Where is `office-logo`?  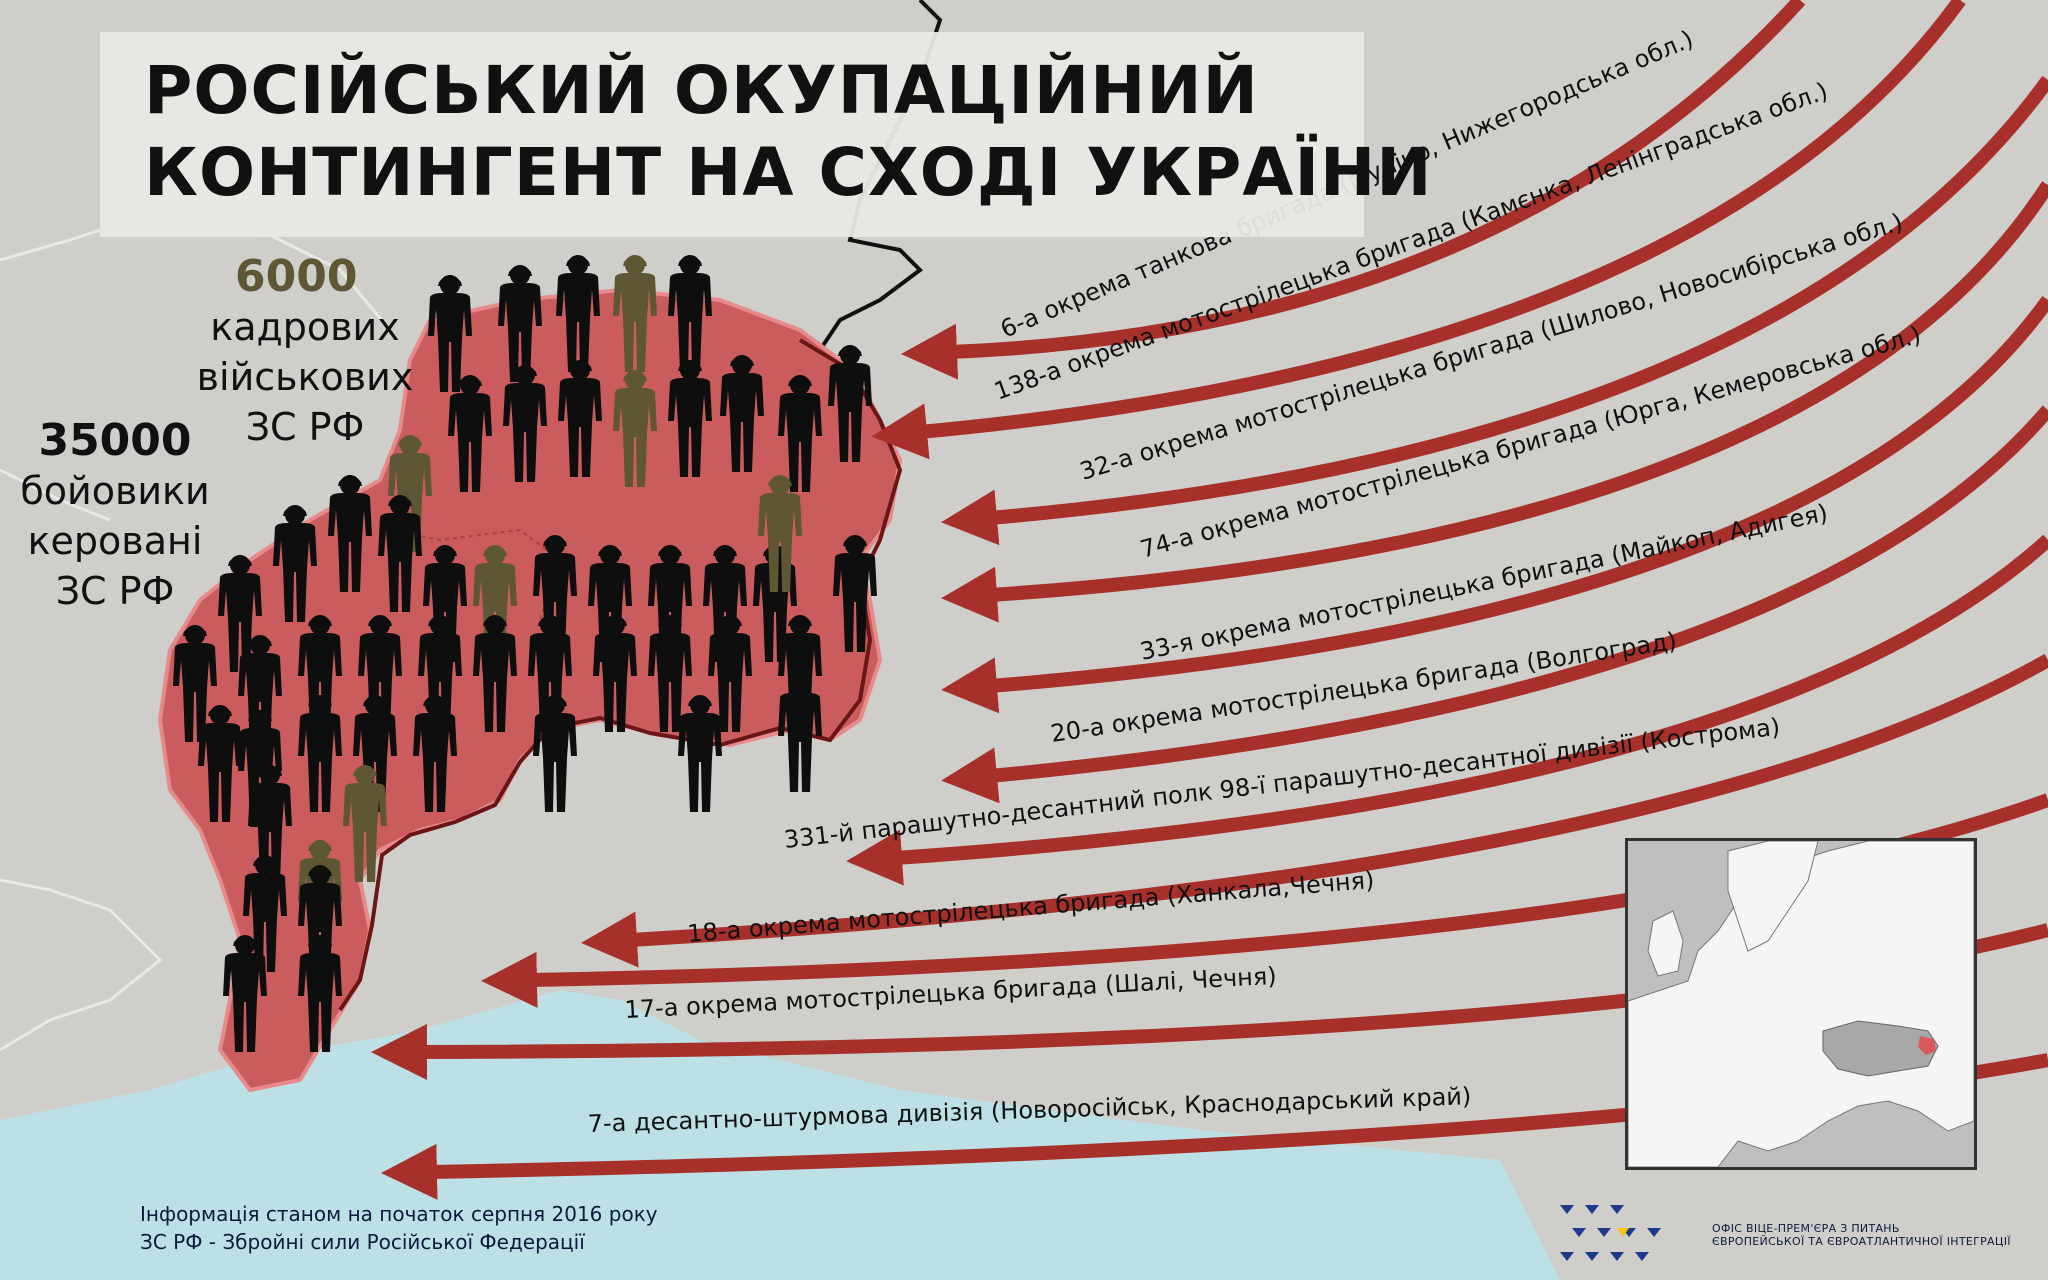 office-logo is located at coordinates (1610, 1233).